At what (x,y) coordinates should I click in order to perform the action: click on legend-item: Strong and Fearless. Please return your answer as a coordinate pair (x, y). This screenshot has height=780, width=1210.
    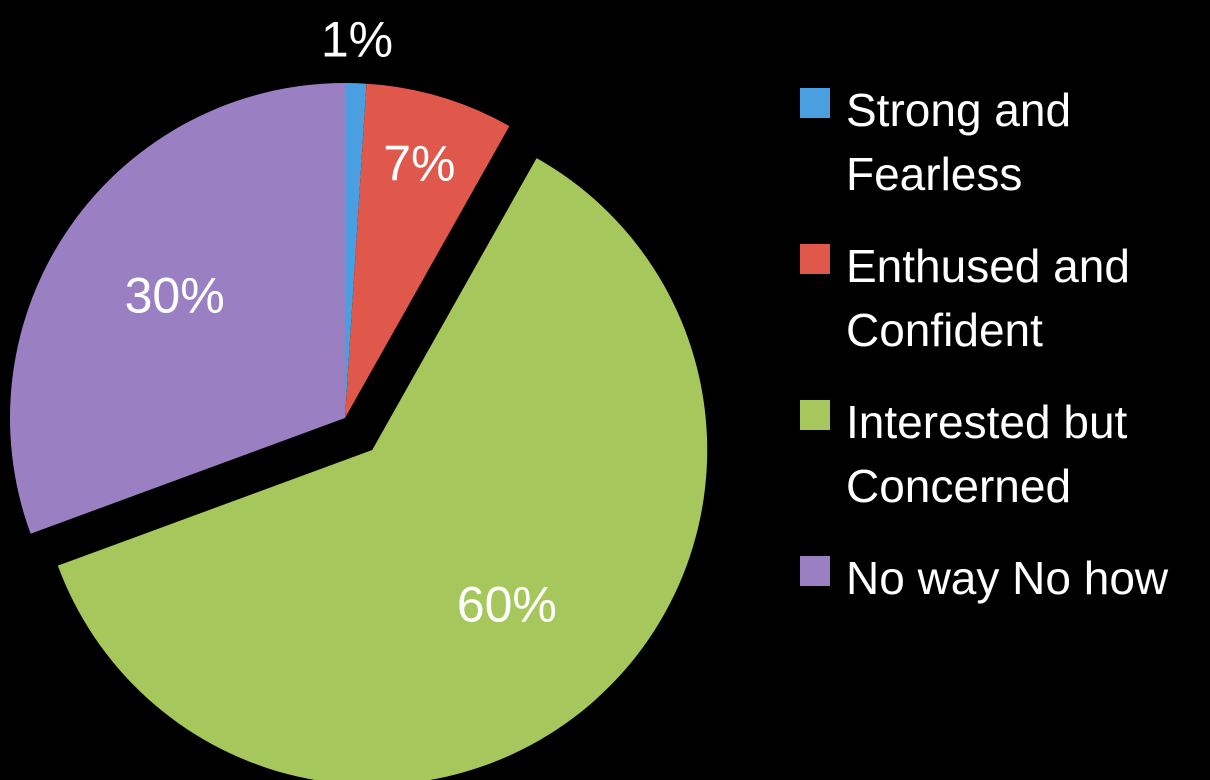
    Looking at the image, I should click on (1000, 142).